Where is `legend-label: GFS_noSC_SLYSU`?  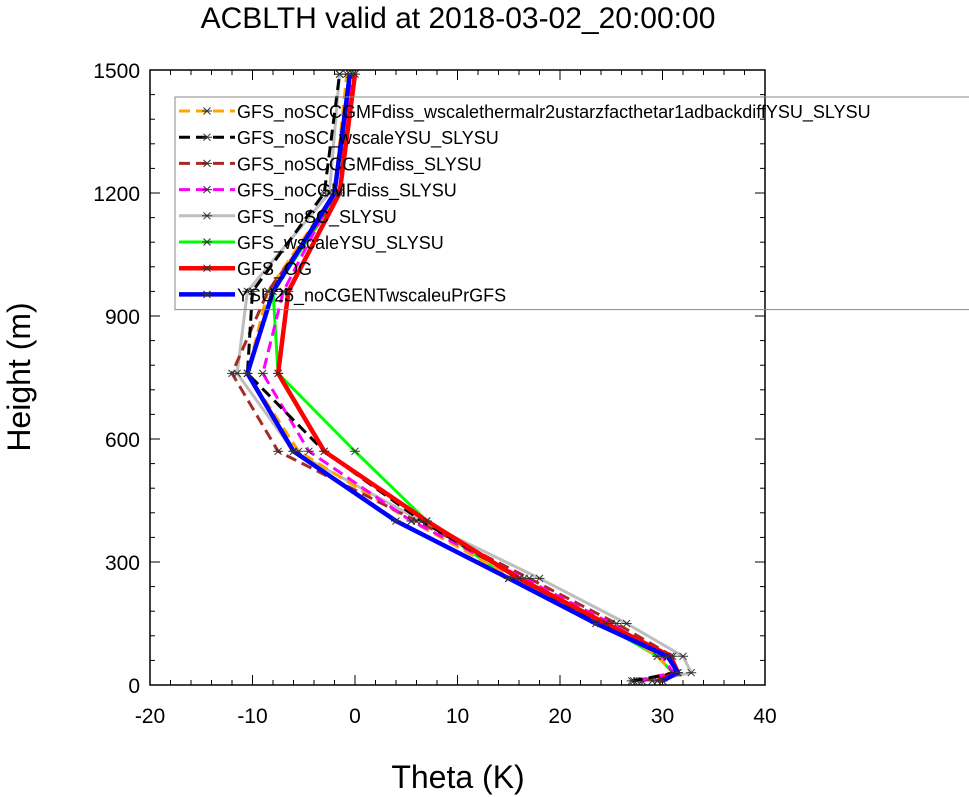
legend-label: GFS_noSC_SLYSU is located at coordinates (317, 217).